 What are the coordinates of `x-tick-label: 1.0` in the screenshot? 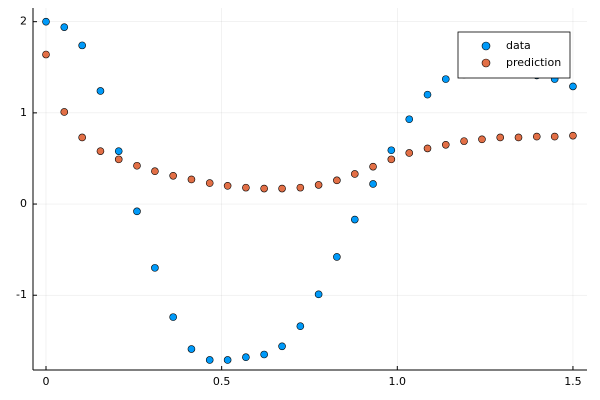 It's located at (398, 381).